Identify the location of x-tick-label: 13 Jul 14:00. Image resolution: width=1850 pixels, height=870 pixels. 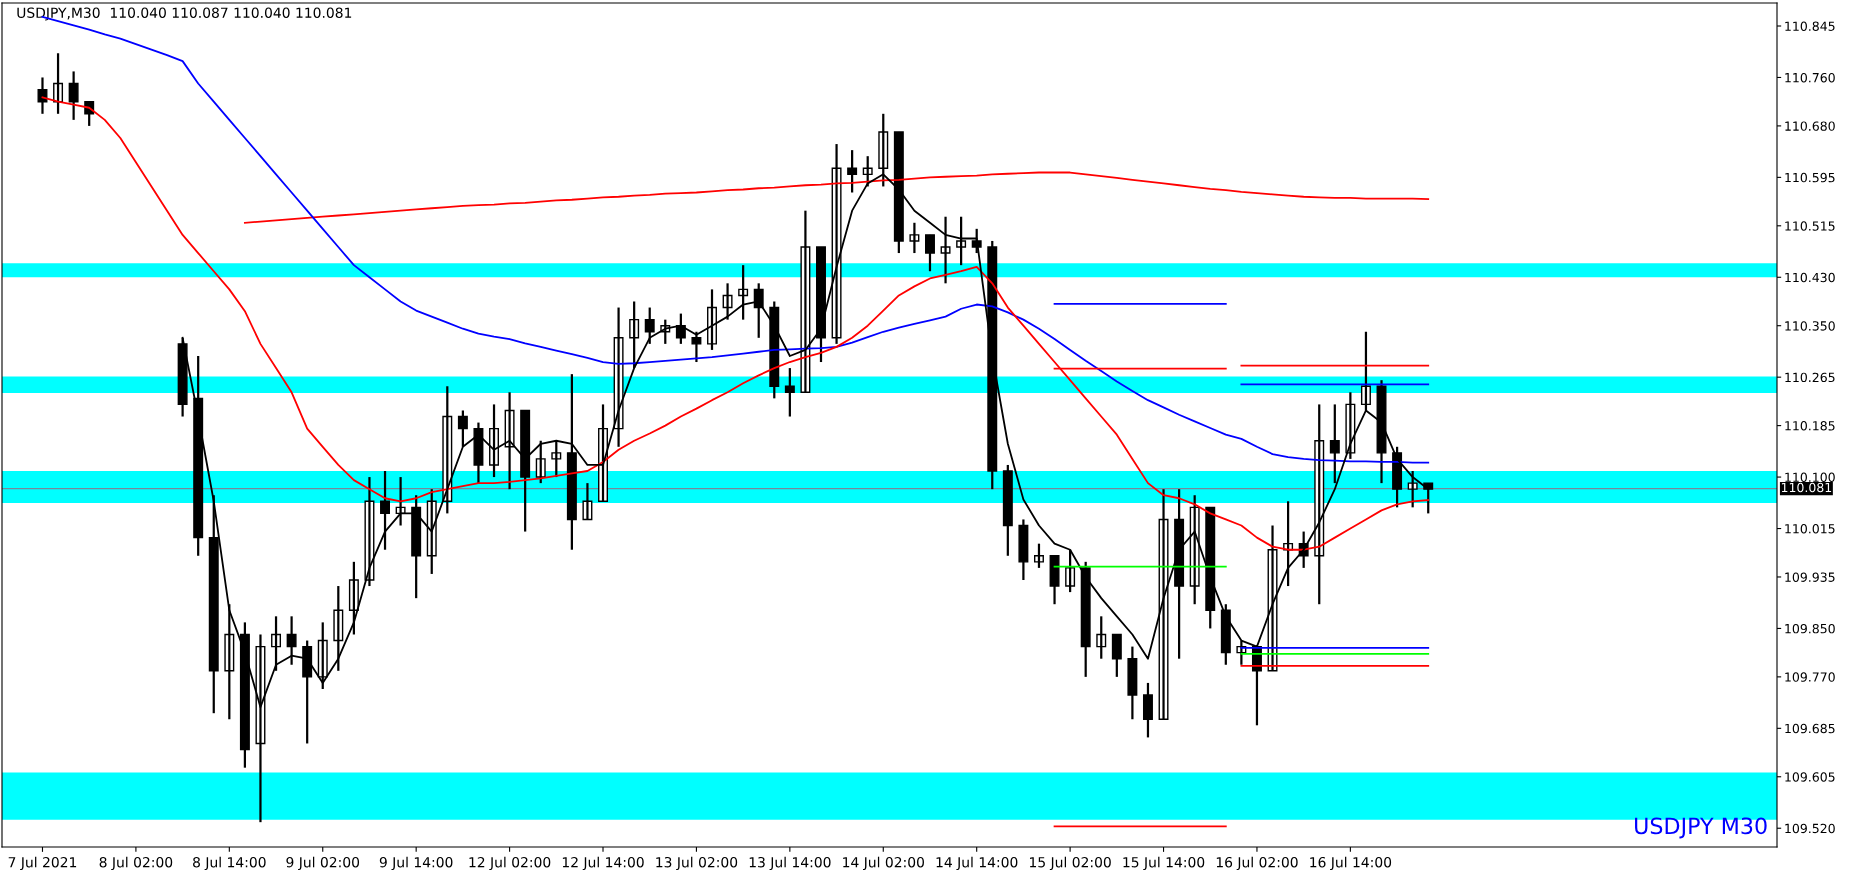
(790, 863).